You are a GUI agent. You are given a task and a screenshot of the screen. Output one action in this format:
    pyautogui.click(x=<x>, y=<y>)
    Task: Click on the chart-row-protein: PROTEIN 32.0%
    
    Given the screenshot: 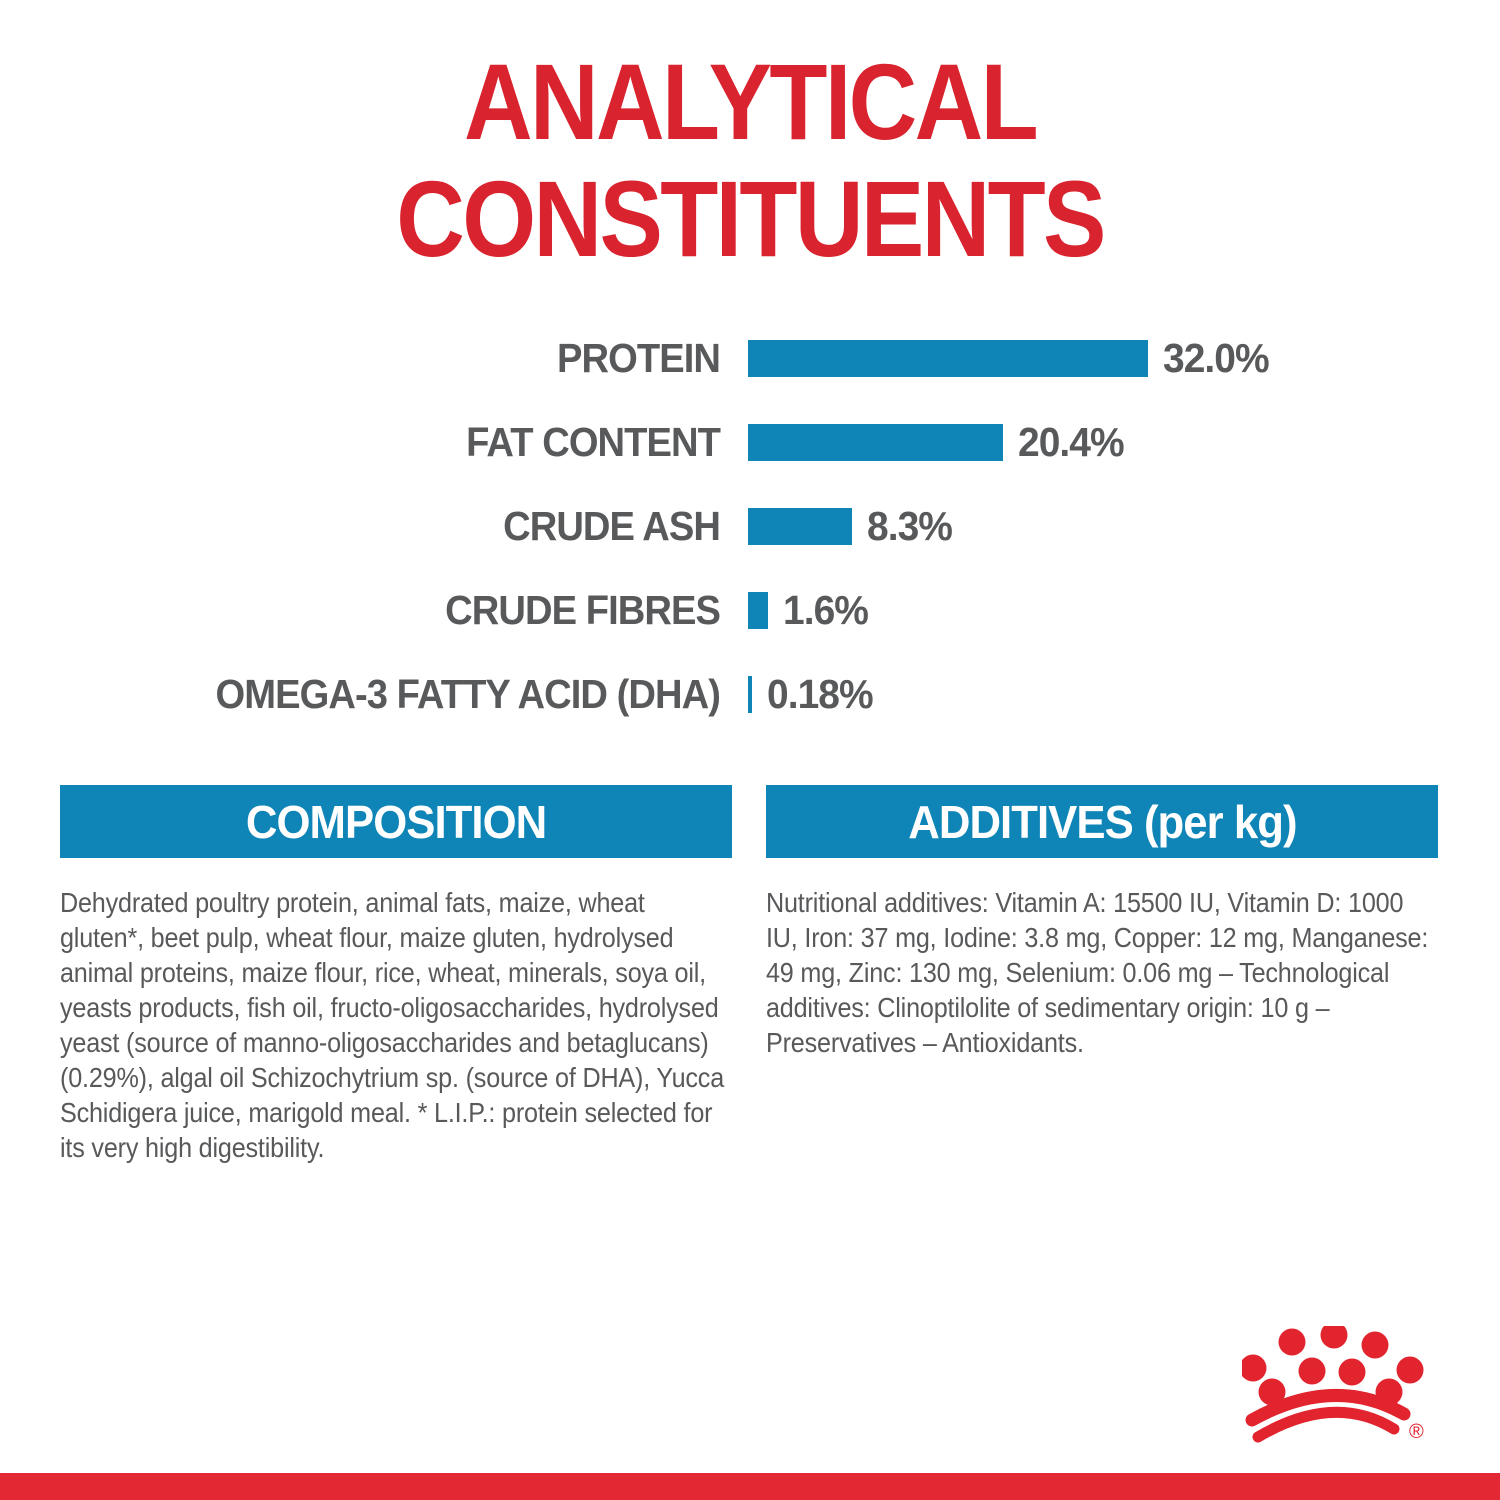 What is the action you would take?
    pyautogui.click(x=750, y=358)
    